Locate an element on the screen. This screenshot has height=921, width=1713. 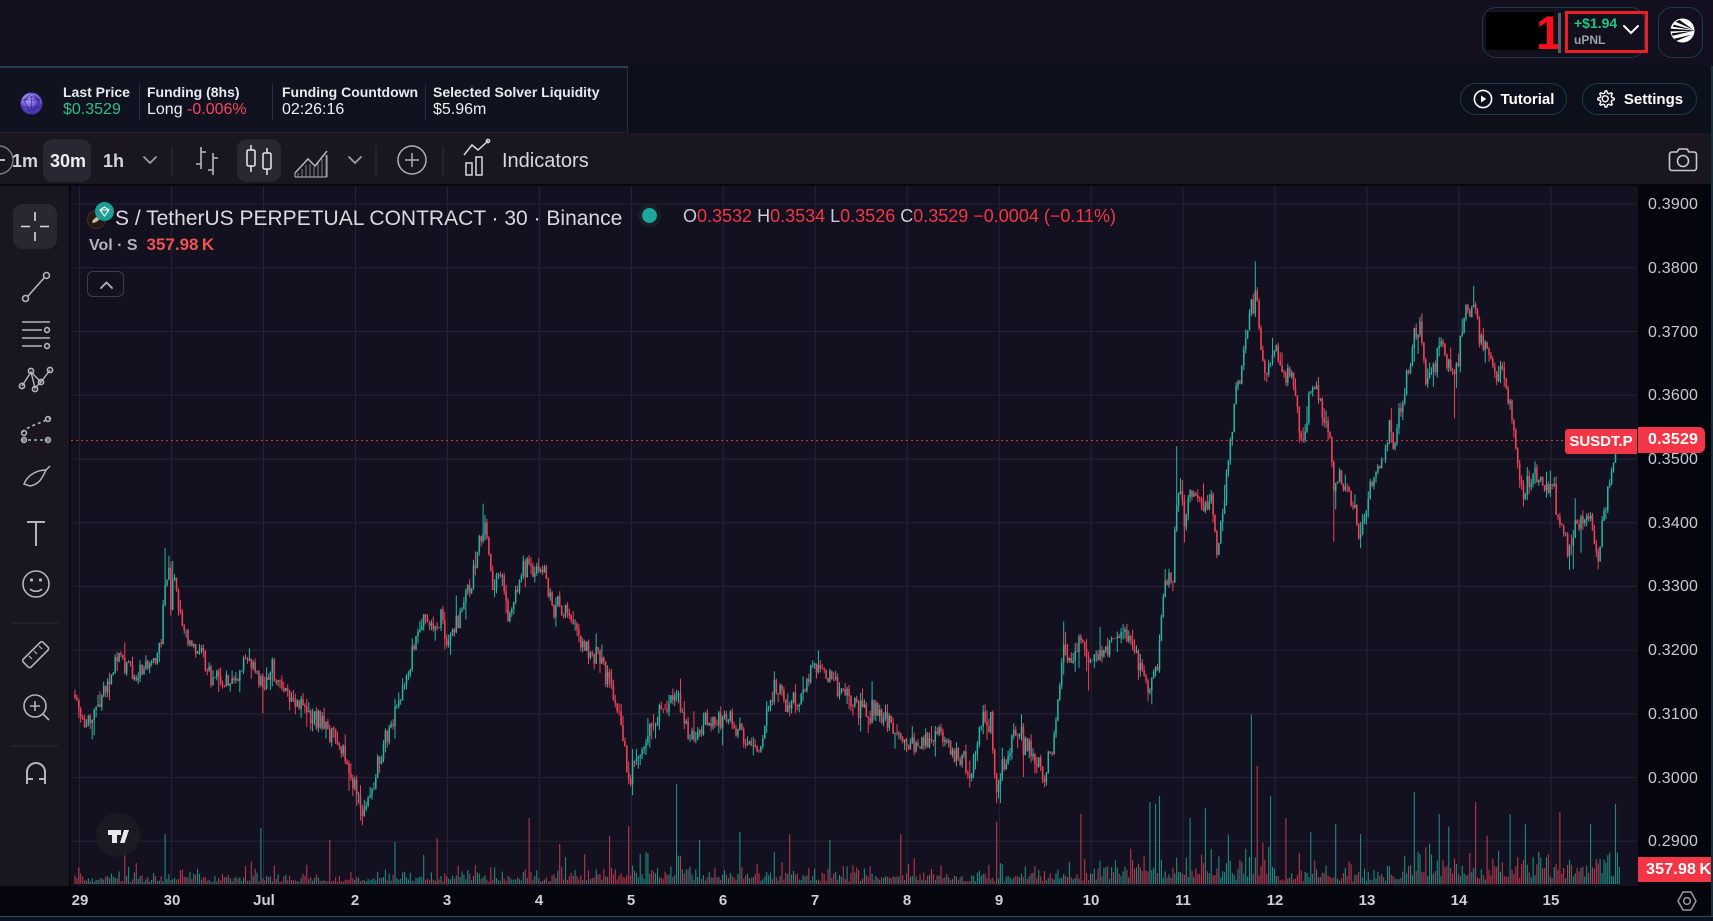
svg-text: 1m is located at coordinates (25, 161).